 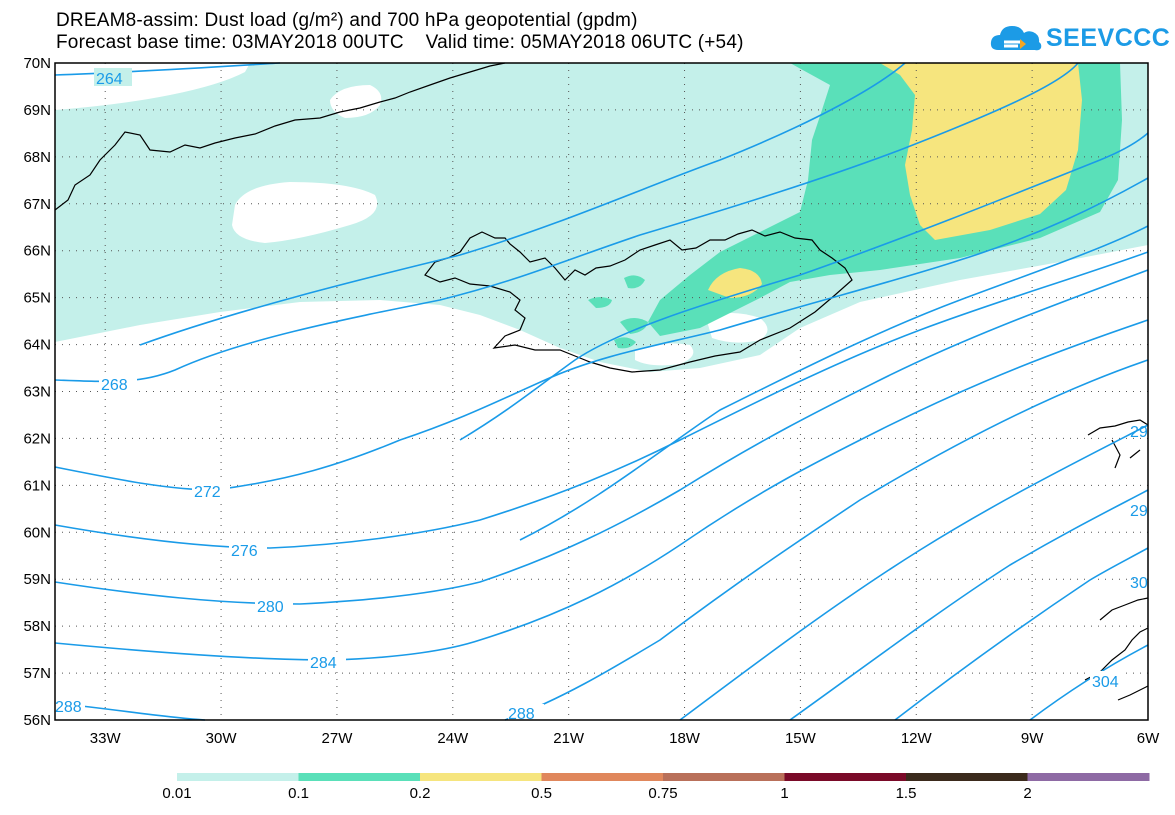 I want to click on latitude-tick-label: 60N, so click(x=37, y=532).